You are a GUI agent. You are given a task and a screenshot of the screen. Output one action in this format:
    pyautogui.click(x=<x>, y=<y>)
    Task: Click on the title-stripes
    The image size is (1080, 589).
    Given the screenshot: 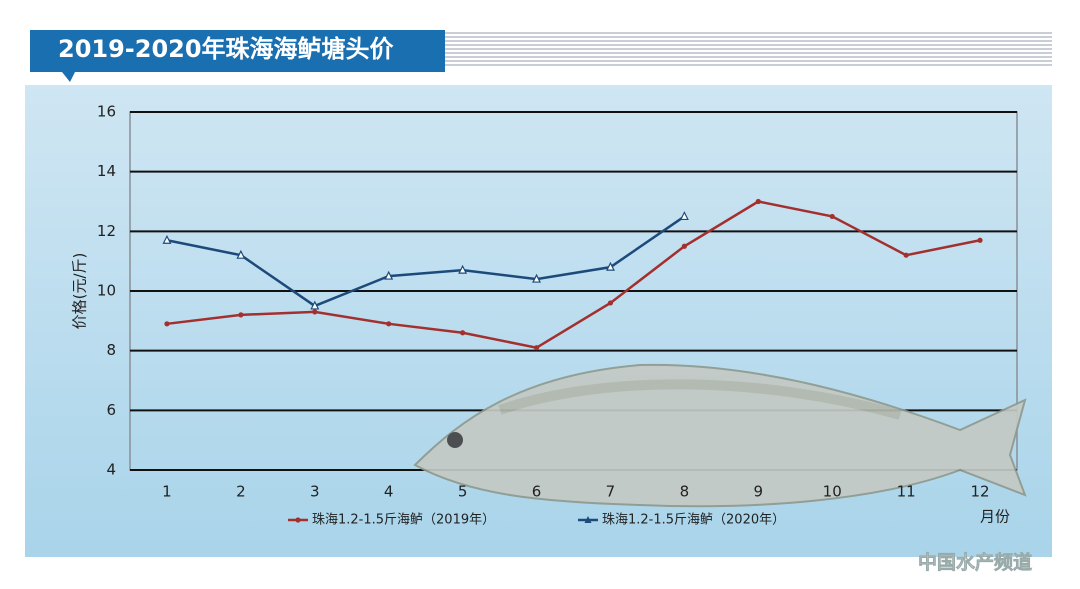 What is the action you would take?
    pyautogui.click(x=746, y=49)
    